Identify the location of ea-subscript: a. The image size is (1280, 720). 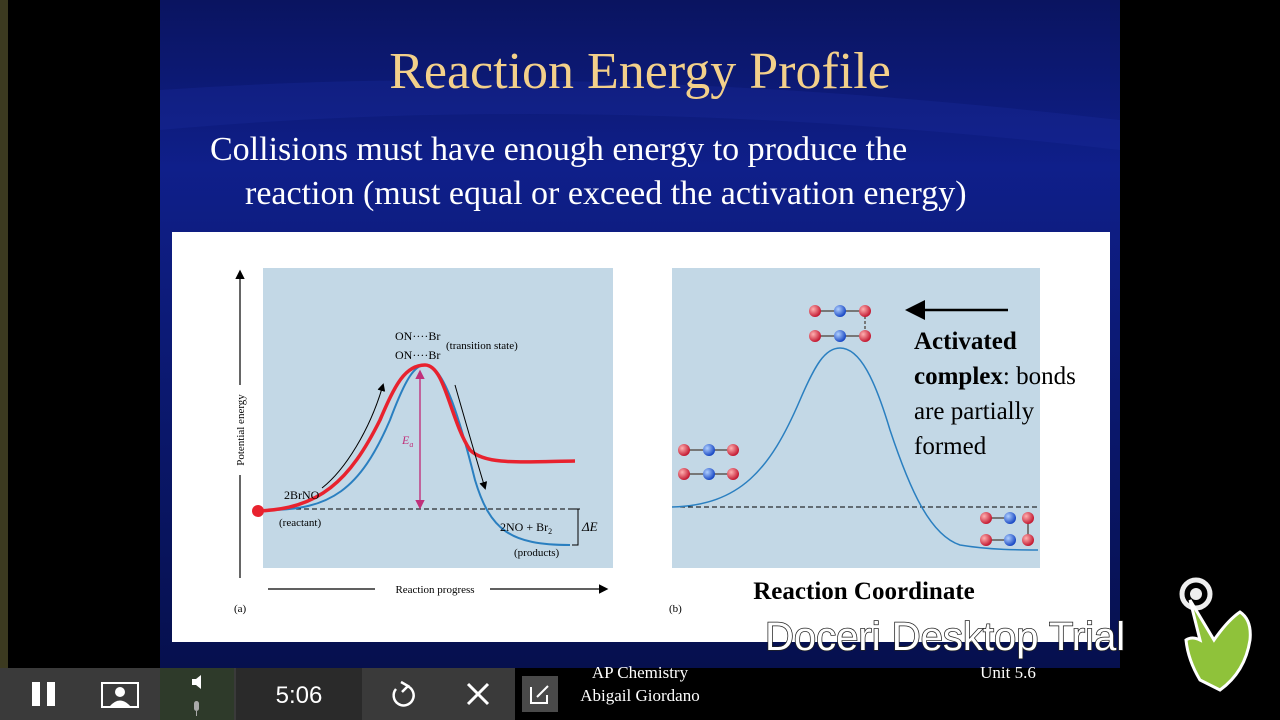
(411, 444).